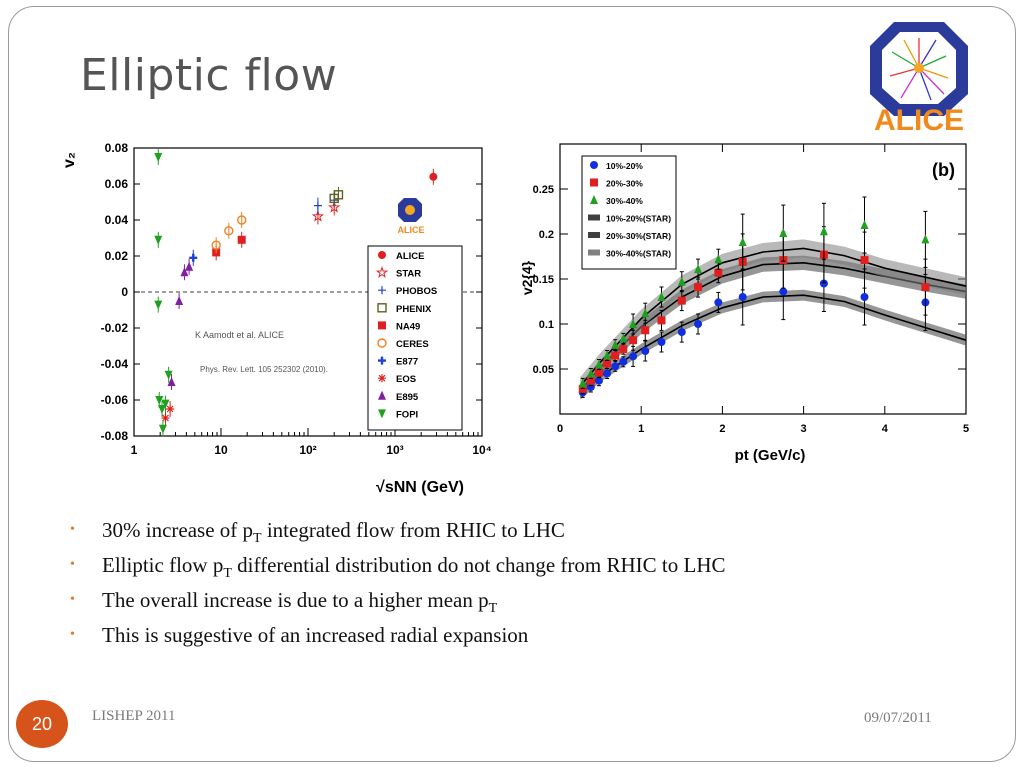  What do you see at coordinates (408, 326) in the screenshot?
I see `left-chart-legend-label: NA49` at bounding box center [408, 326].